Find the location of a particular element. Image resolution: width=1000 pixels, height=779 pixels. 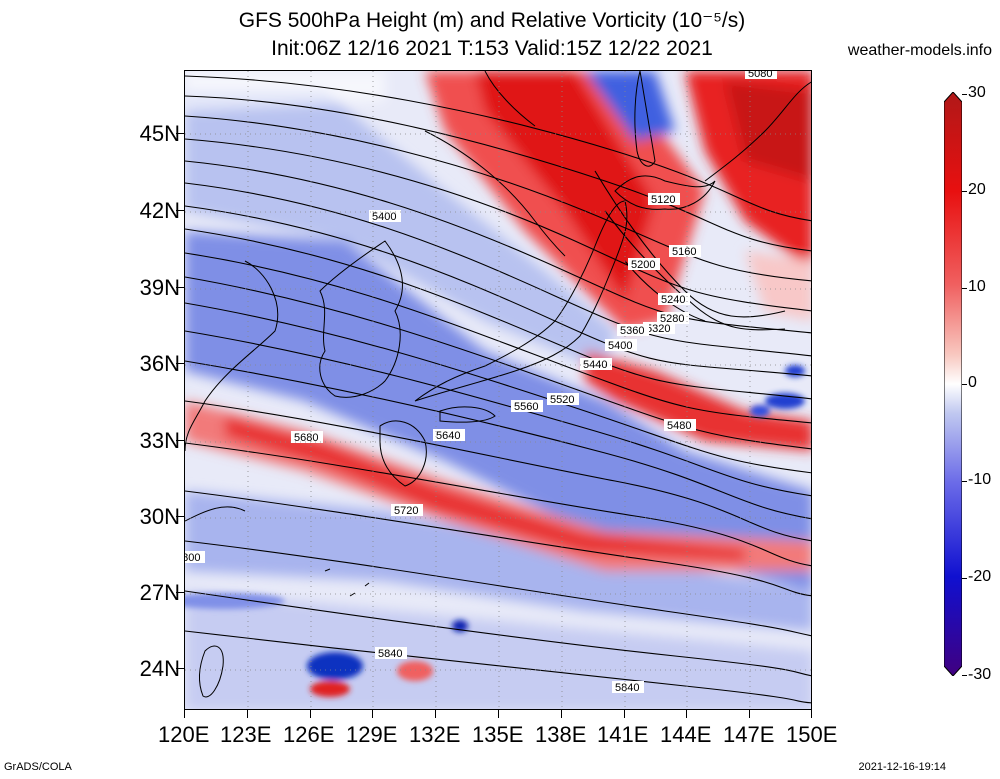

colorbar-label-neg30: -30 is located at coordinates (980, 674).